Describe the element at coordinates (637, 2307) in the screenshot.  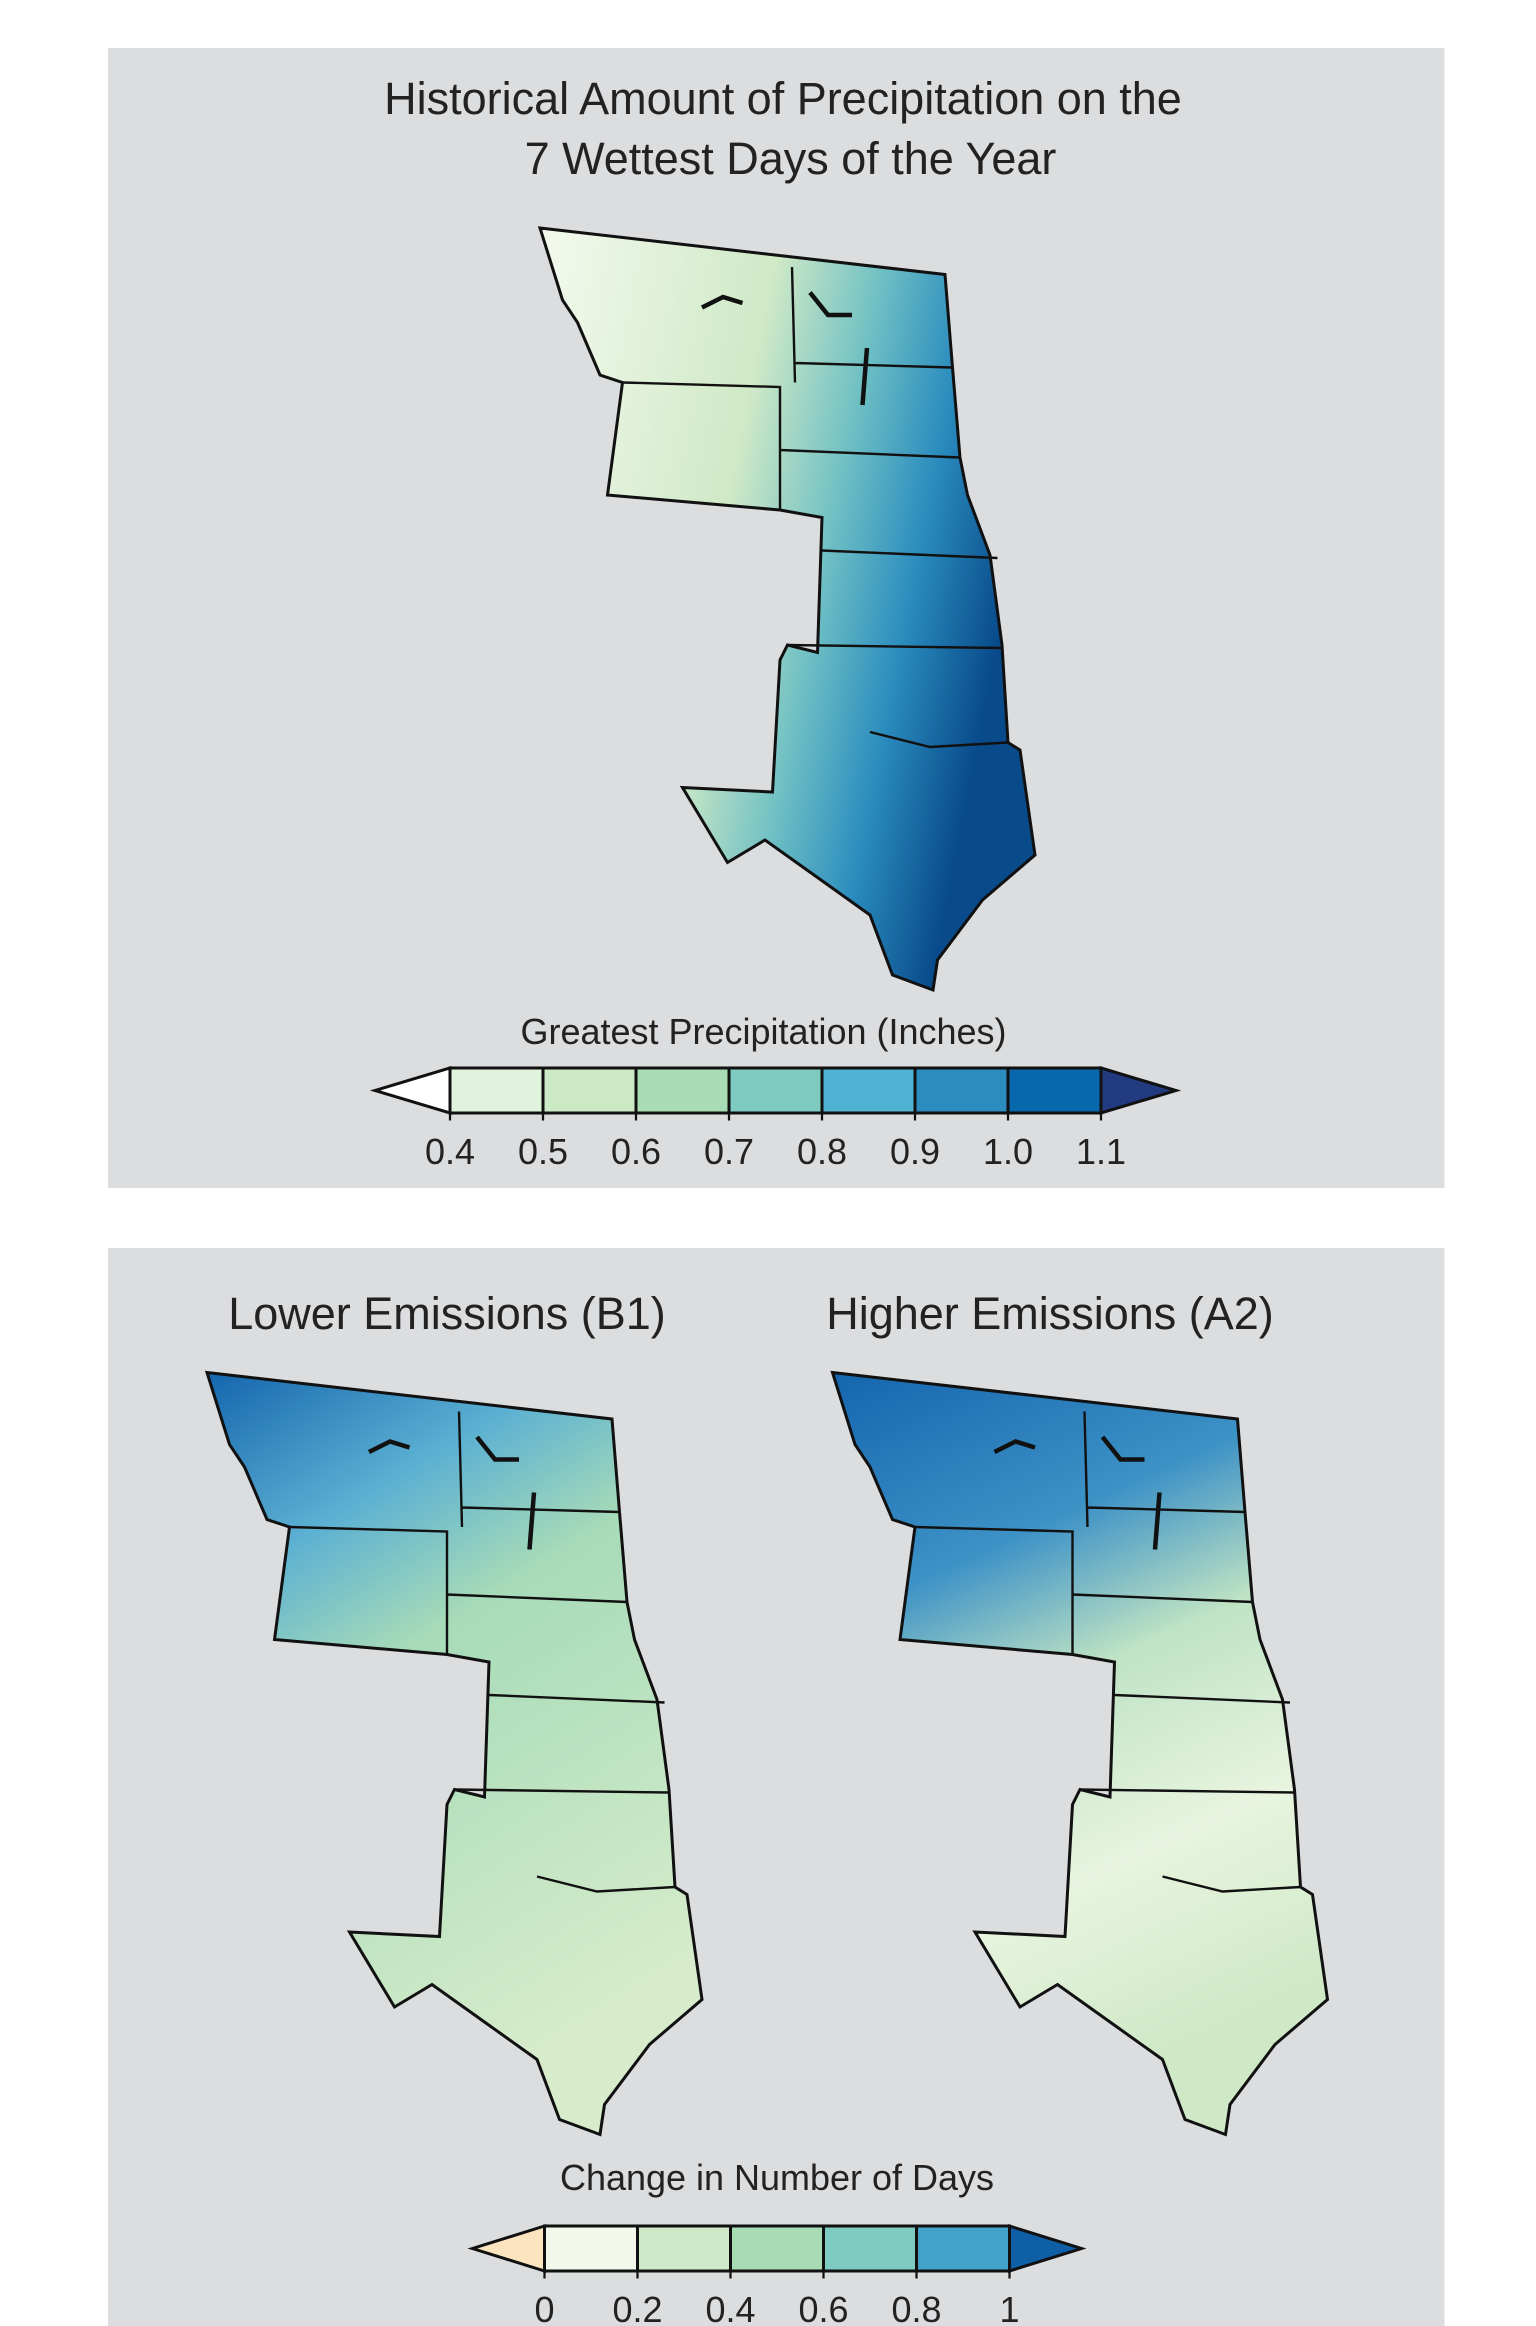
I see `colorbar-tick-label: 0.2` at that location.